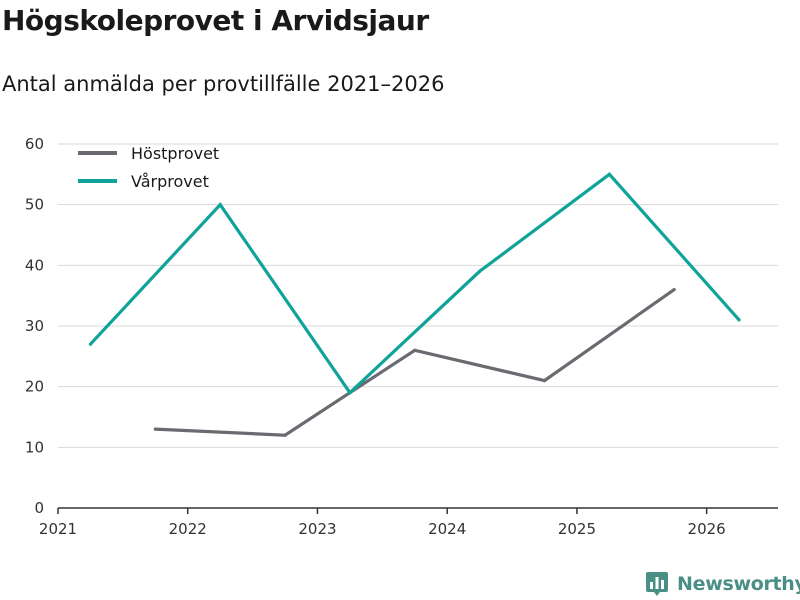  I want to click on y-tick-label: 0, so click(39, 508).